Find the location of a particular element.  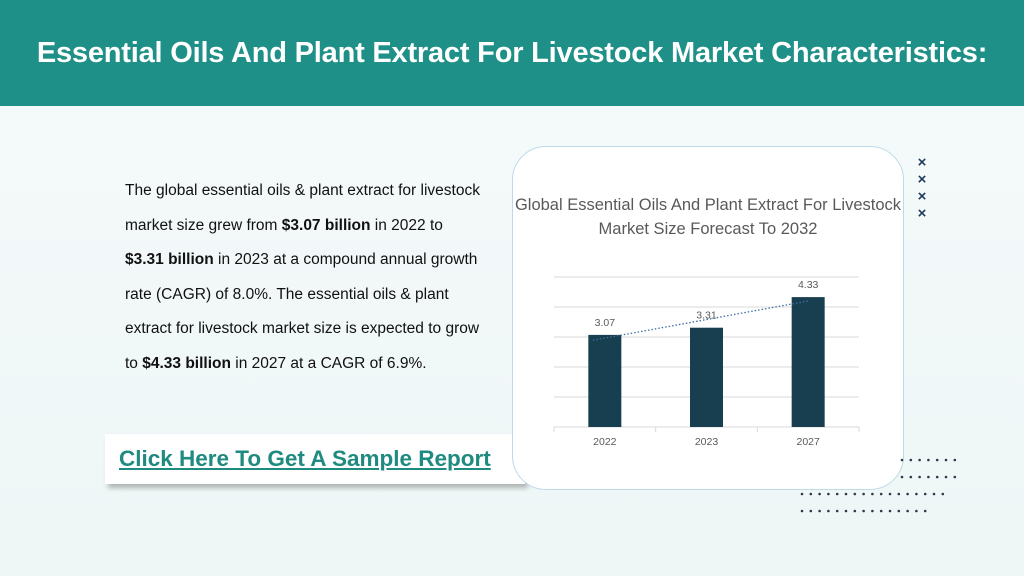

data-label-2022: 3.07 is located at coordinates (605, 323).